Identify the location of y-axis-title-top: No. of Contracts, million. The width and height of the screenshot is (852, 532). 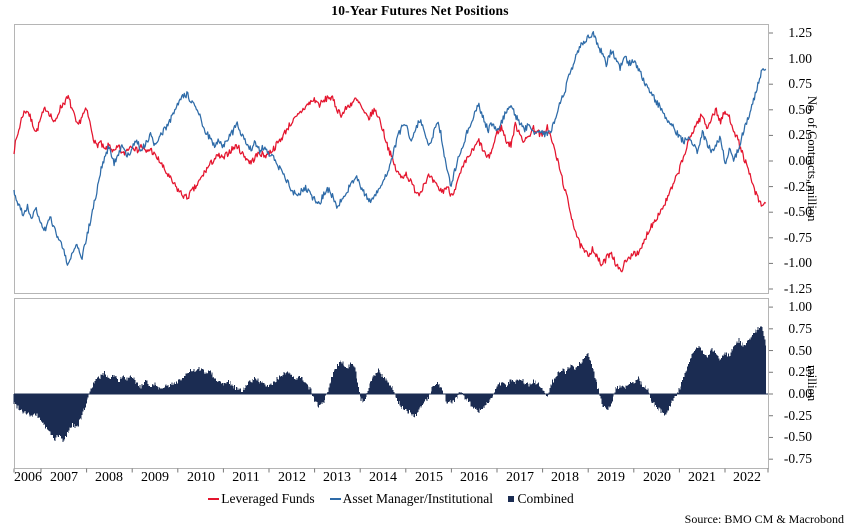
(812, 158).